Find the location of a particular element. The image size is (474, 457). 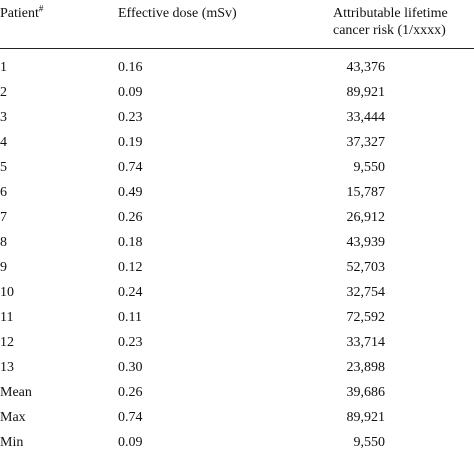

risk-cell: 37,327 is located at coordinates (366, 142).